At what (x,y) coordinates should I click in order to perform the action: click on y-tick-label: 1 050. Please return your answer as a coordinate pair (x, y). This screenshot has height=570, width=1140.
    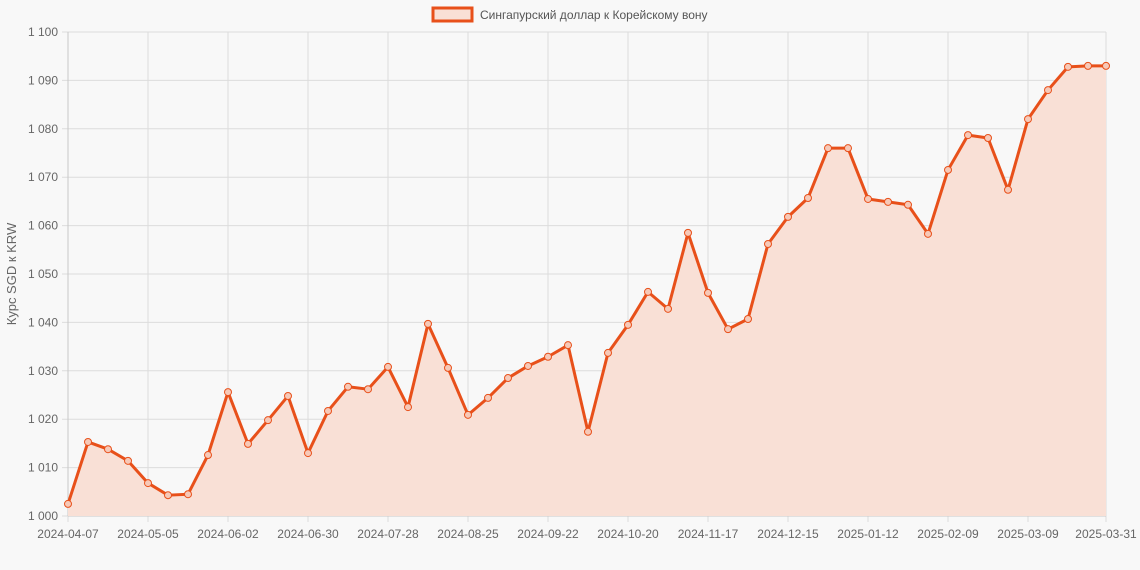
    Looking at the image, I should click on (43, 274).